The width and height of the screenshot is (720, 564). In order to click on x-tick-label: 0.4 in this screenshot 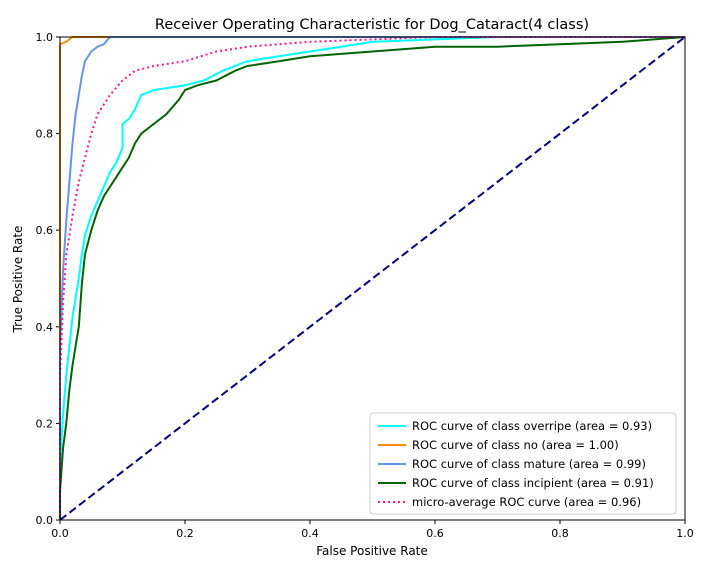, I will do `click(310, 533)`.